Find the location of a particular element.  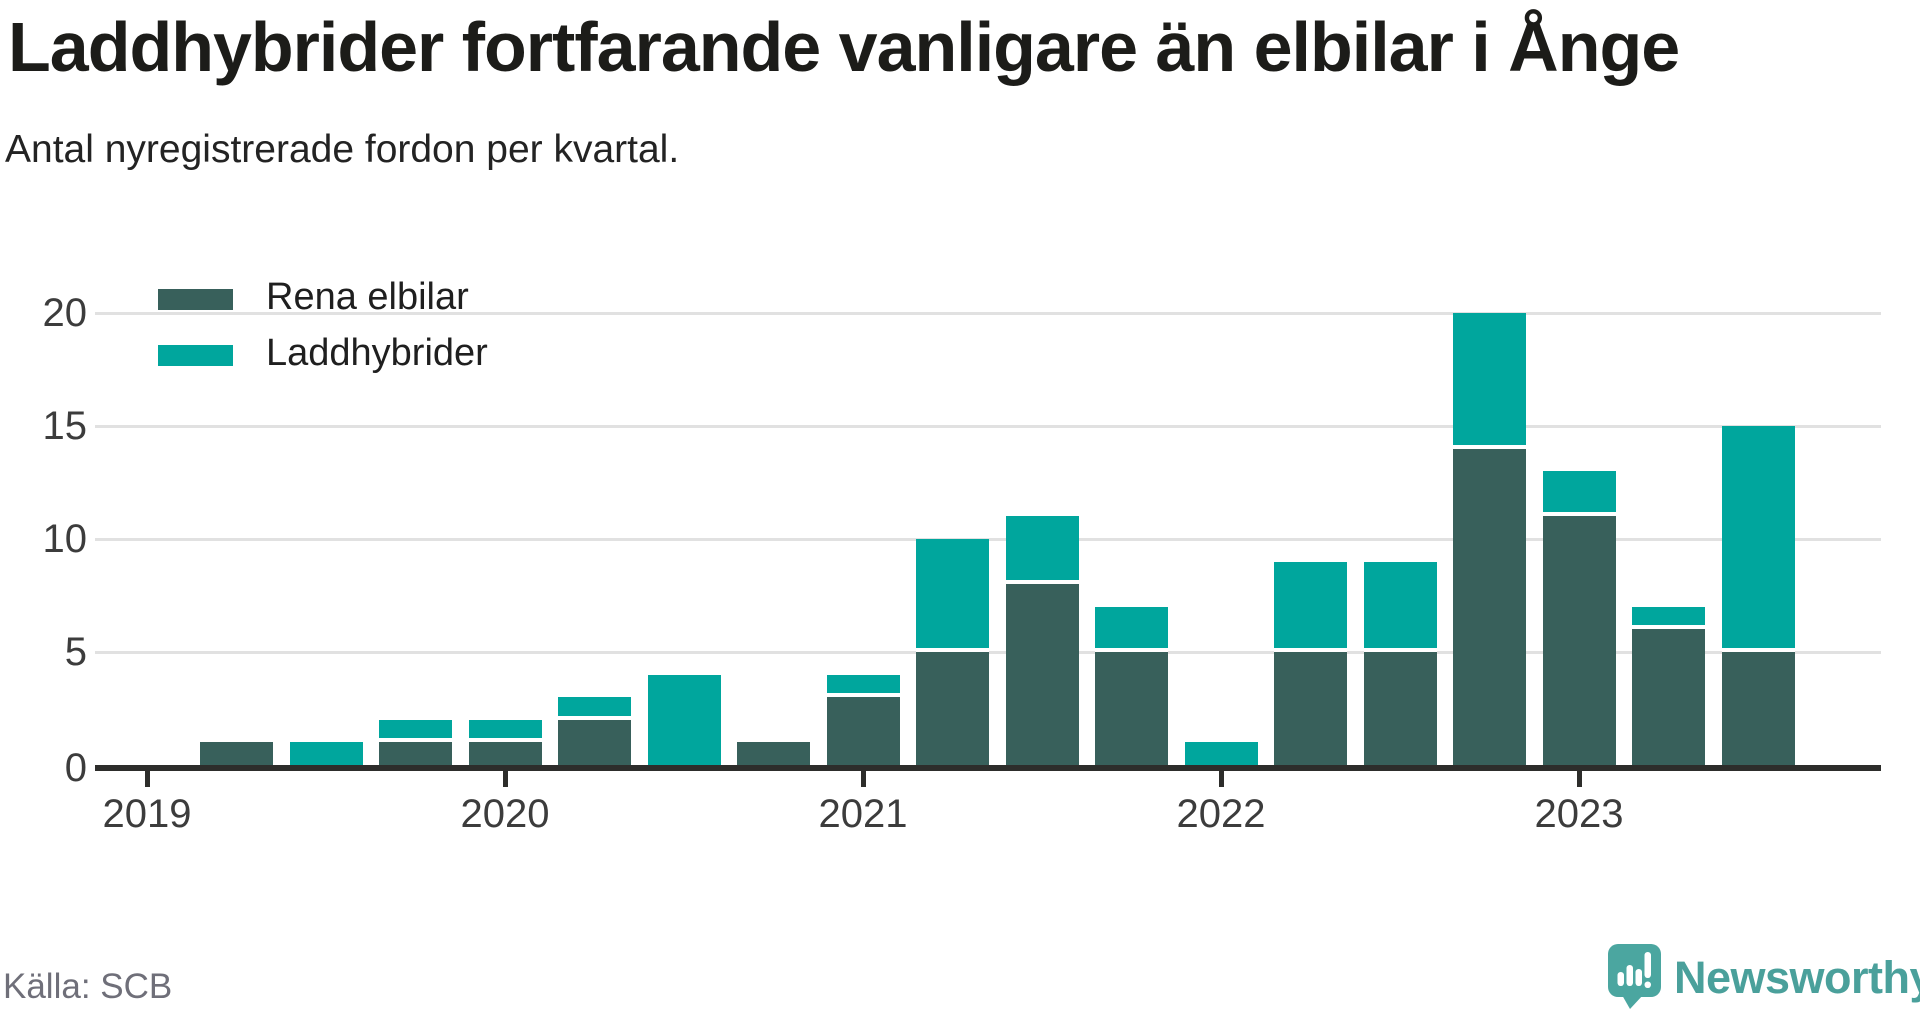

x-tick-2020 is located at coordinates (505, 779).